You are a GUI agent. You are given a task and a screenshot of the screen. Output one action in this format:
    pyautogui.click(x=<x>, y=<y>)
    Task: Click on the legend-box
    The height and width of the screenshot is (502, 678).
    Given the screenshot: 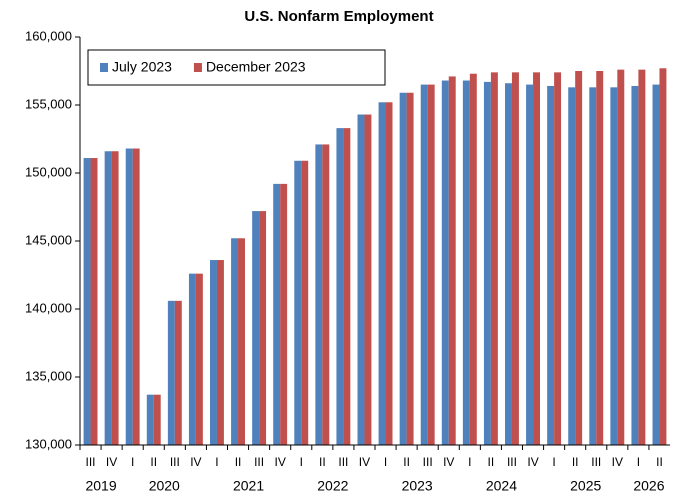 What is the action you would take?
    pyautogui.click(x=236, y=67)
    